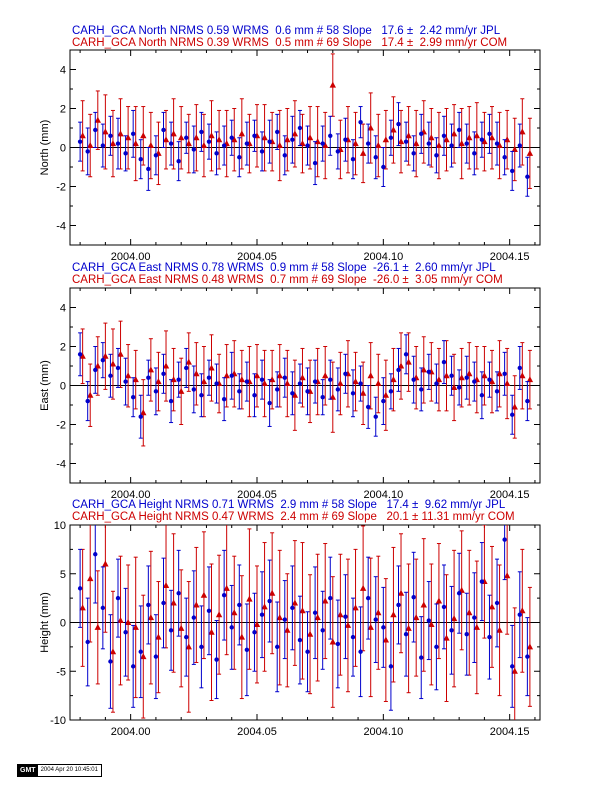 The image size is (612, 792). Describe the element at coordinates (45, 622) in the screenshot. I see `y-axis-label: Height (mm)` at that location.